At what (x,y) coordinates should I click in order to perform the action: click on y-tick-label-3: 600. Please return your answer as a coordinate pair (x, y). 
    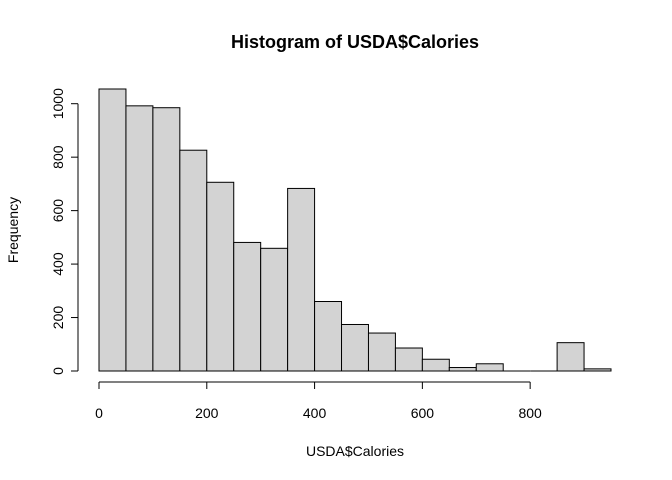
    Looking at the image, I should click on (58, 211).